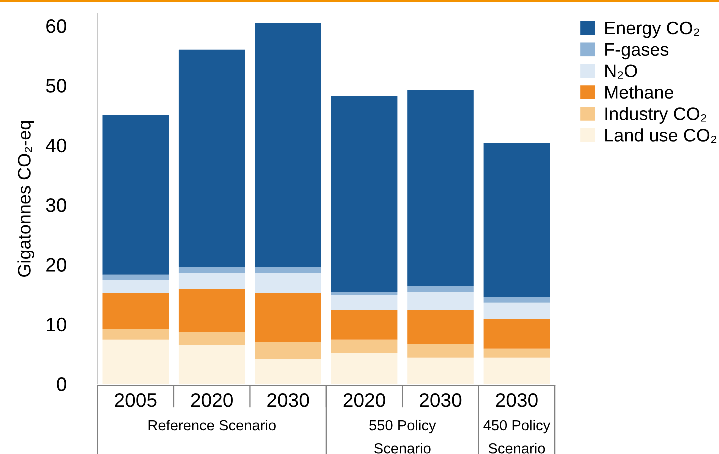  Describe the element at coordinates (517, 437) in the screenshot. I see `text: 450 Policy Scenario` at that location.